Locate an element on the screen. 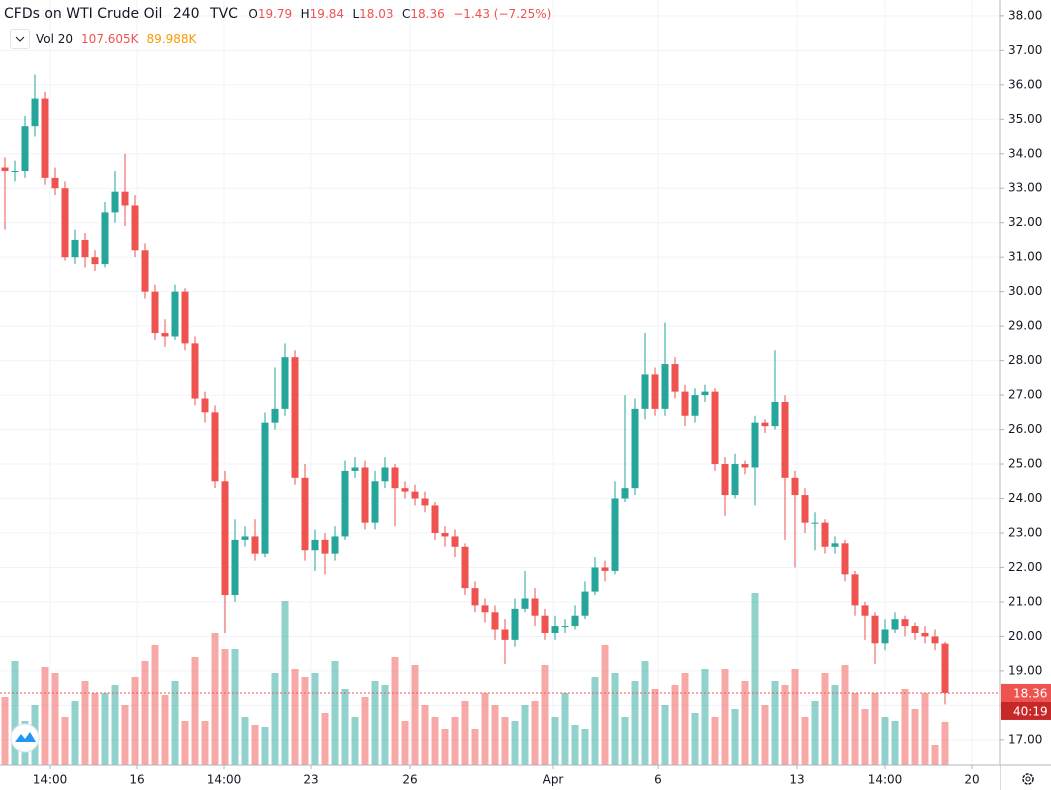 The height and width of the screenshot is (790, 1051). y-tick-label: 30.00 is located at coordinates (1025, 291).